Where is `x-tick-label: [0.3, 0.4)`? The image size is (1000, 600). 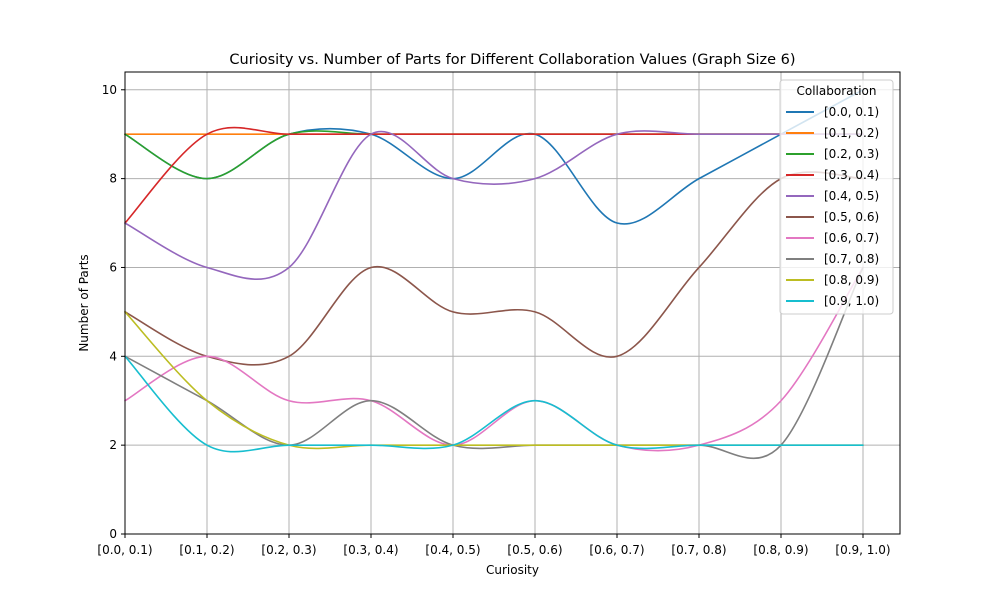 x-tick-label: [0.3, 0.4) is located at coordinates (370, 550).